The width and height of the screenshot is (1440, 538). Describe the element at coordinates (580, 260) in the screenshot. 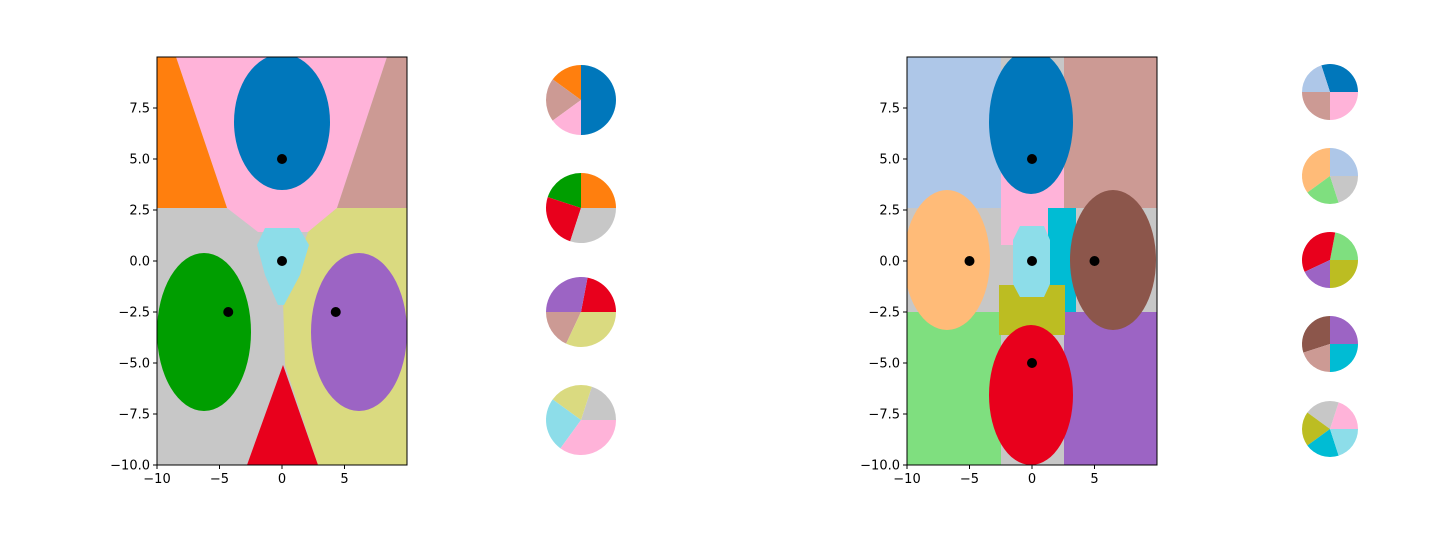

I see `left-pies` at that location.